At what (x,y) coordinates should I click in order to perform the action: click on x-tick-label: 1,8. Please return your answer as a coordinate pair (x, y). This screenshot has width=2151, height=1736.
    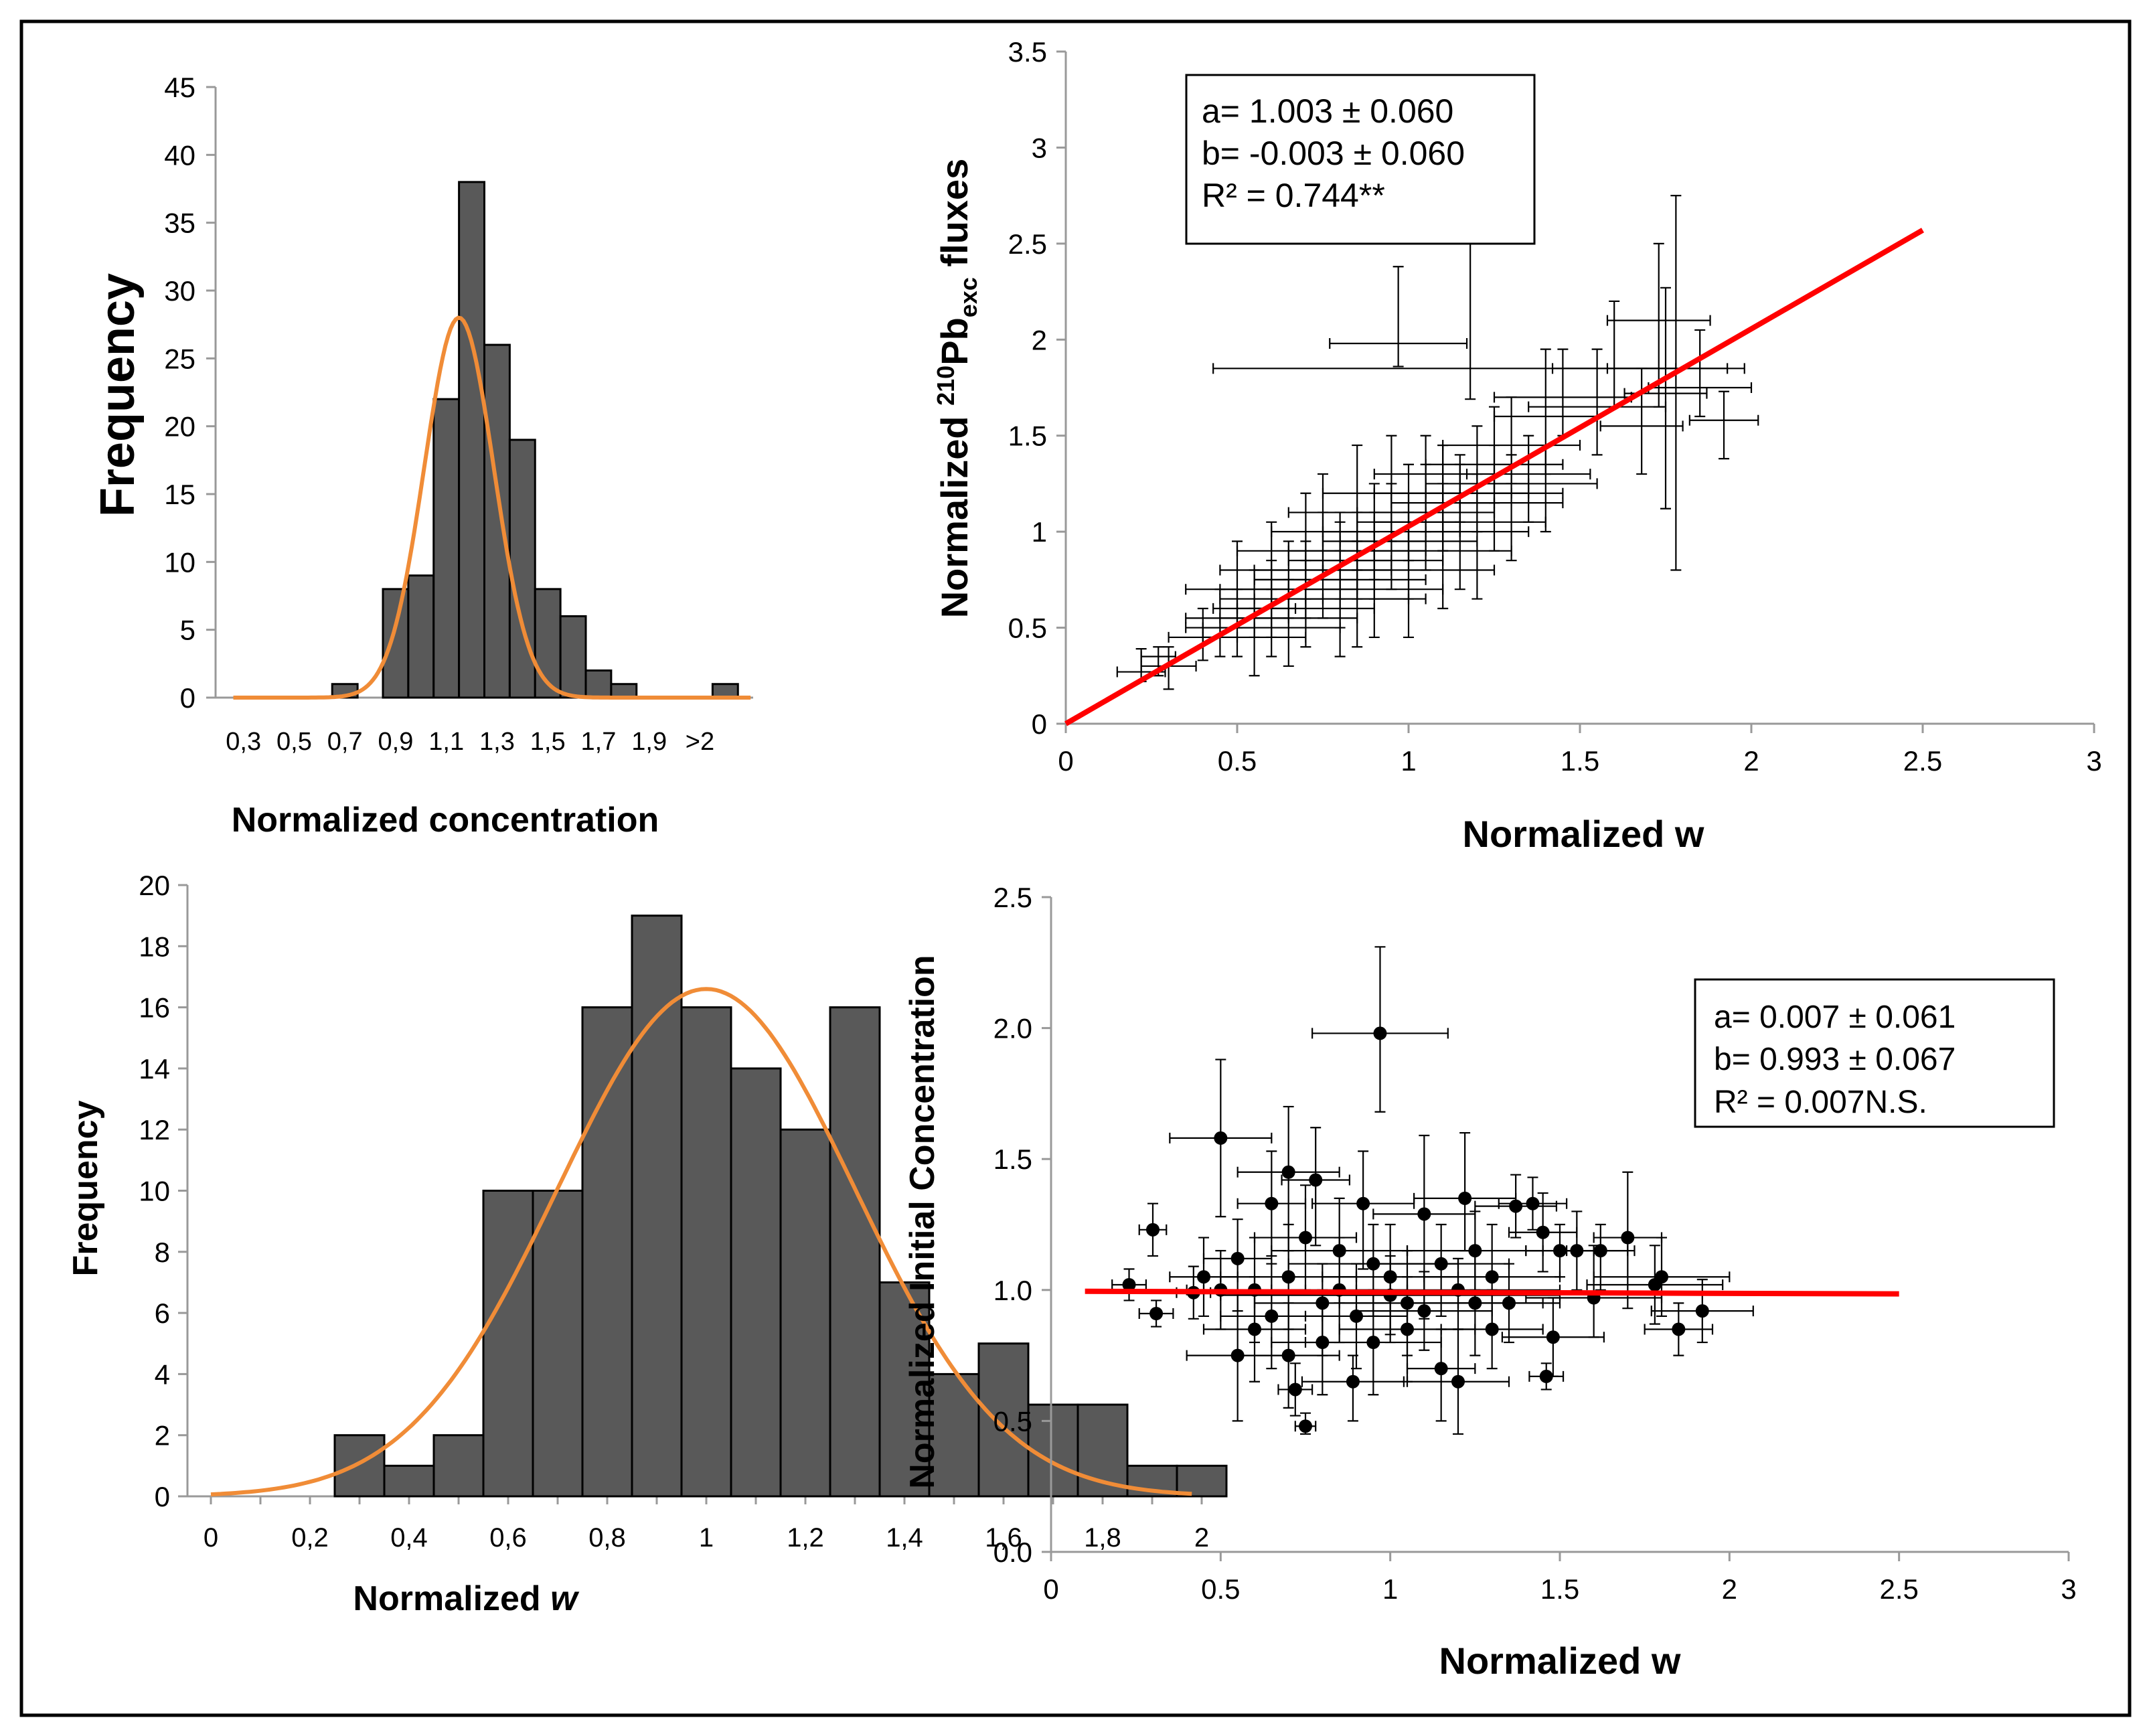
    Looking at the image, I should click on (1102, 1538).